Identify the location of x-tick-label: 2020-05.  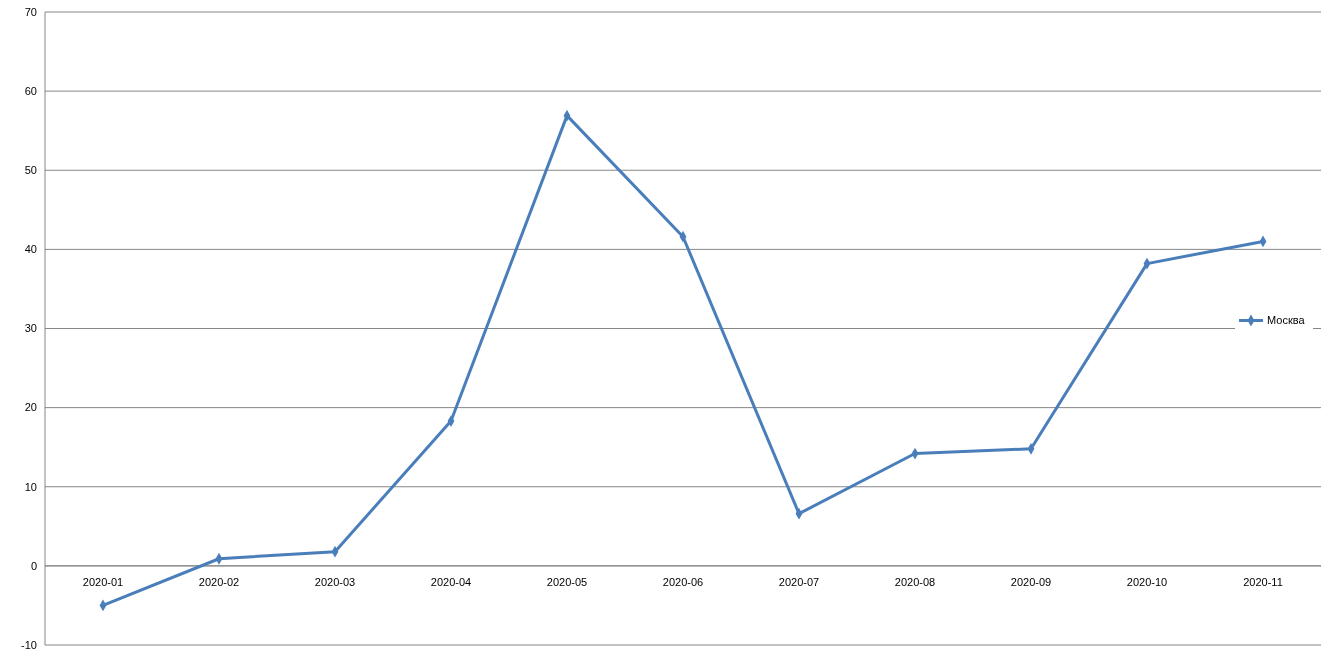
(567, 581).